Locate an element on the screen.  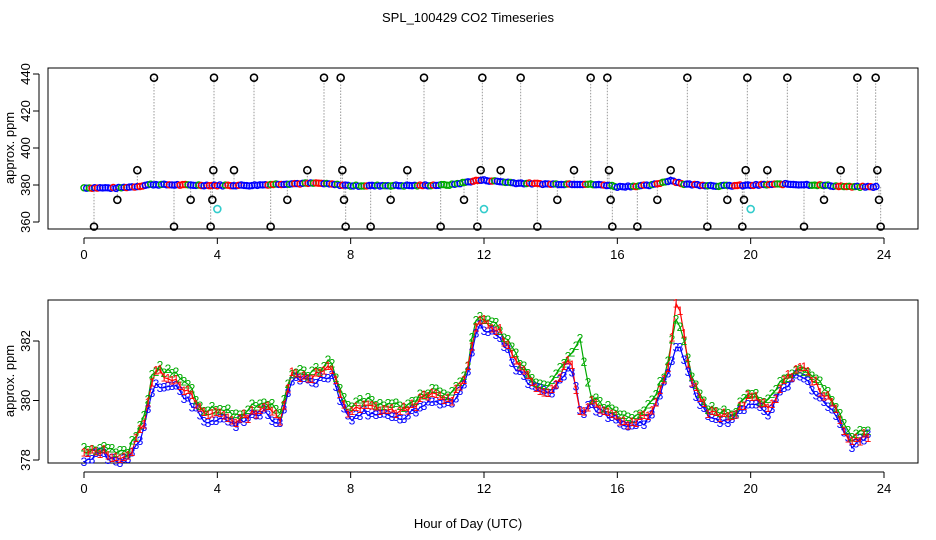
x-axis-title: Hour of Day (UTC) is located at coordinates (468, 523).